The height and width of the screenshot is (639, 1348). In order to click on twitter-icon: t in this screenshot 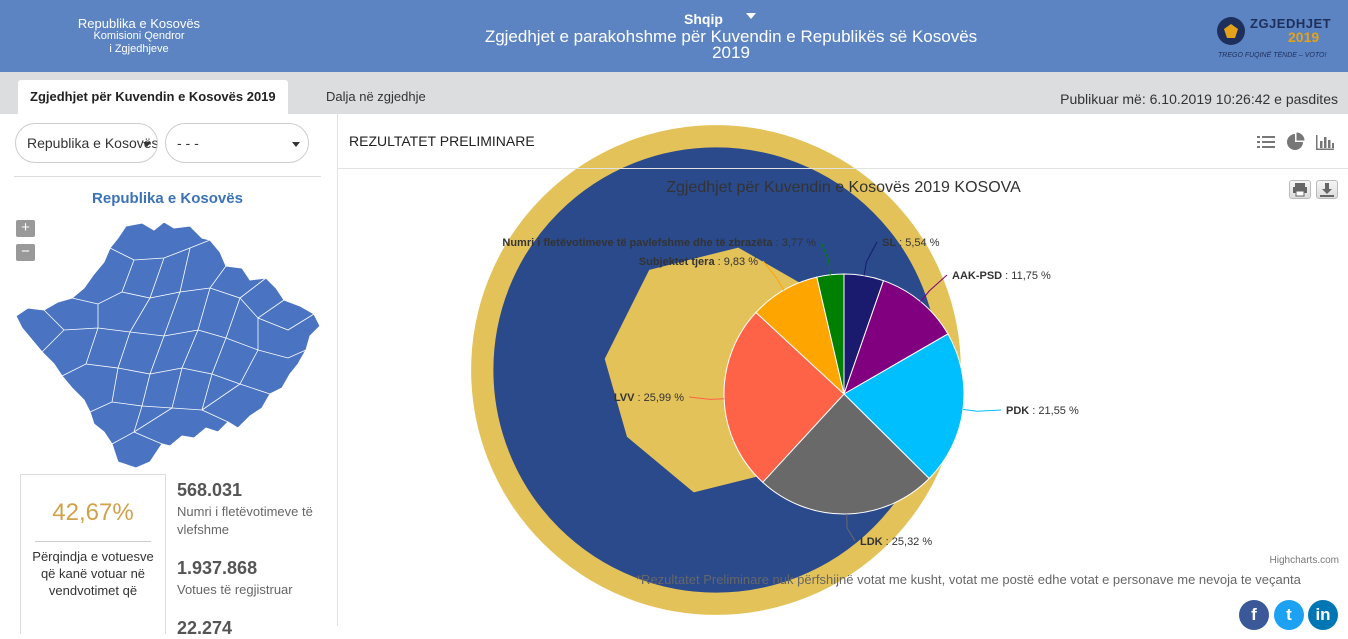, I will do `click(1289, 614)`.